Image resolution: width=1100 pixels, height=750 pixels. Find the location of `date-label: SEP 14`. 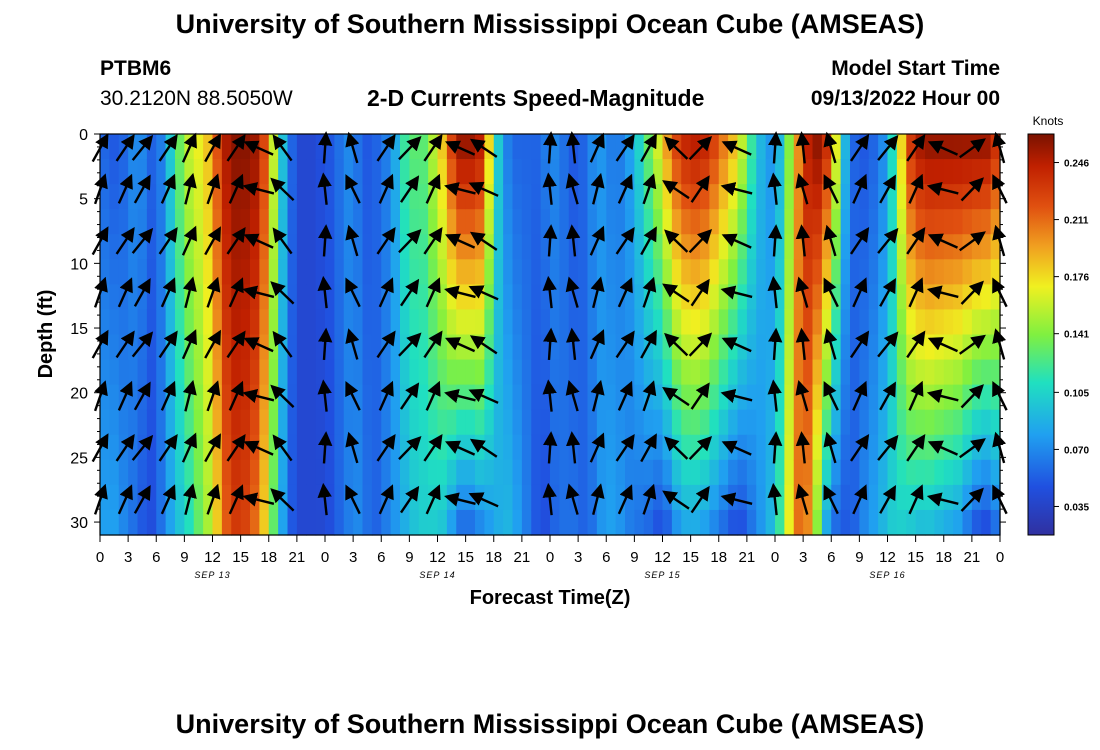

date-label: SEP 14 is located at coordinates (437, 575).